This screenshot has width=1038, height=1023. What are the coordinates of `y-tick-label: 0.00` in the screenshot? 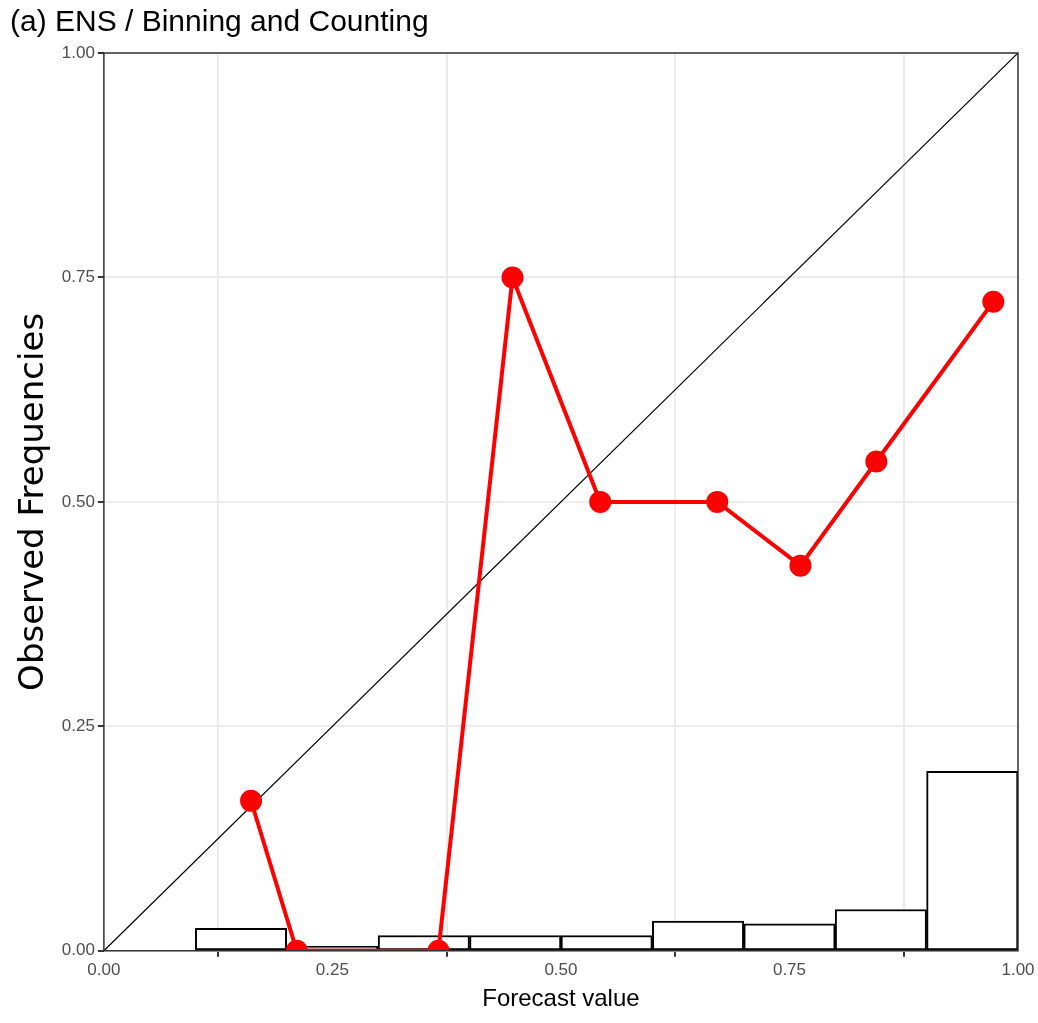 It's located at (78, 950).